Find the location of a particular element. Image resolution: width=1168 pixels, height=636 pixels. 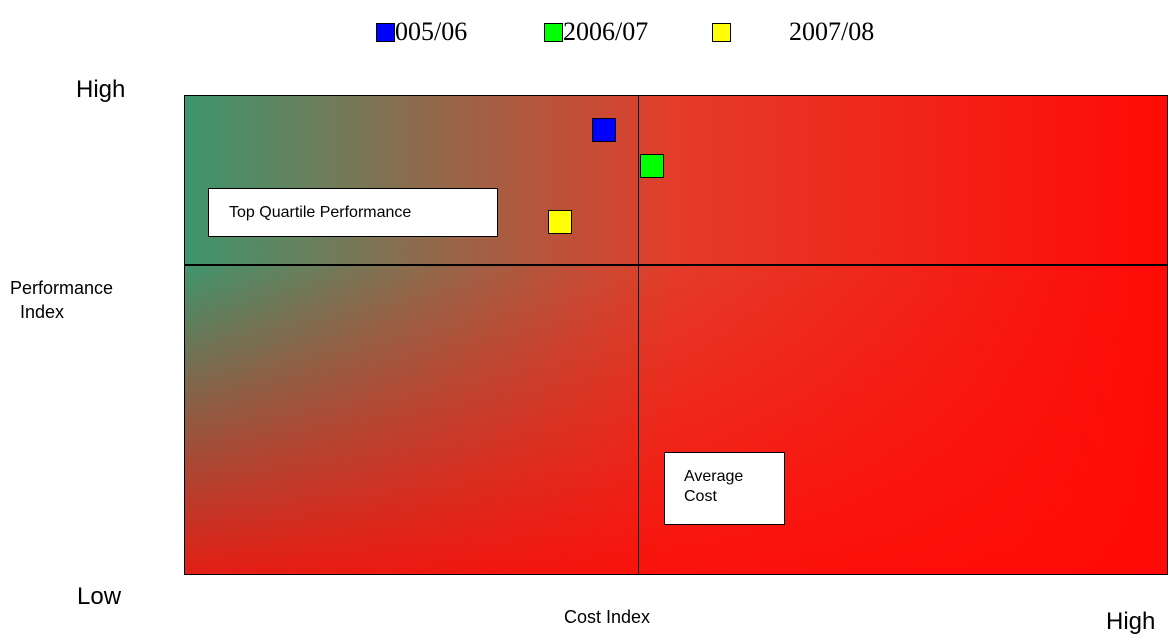

y-axis-title-line-2: Index is located at coordinates (42, 312).